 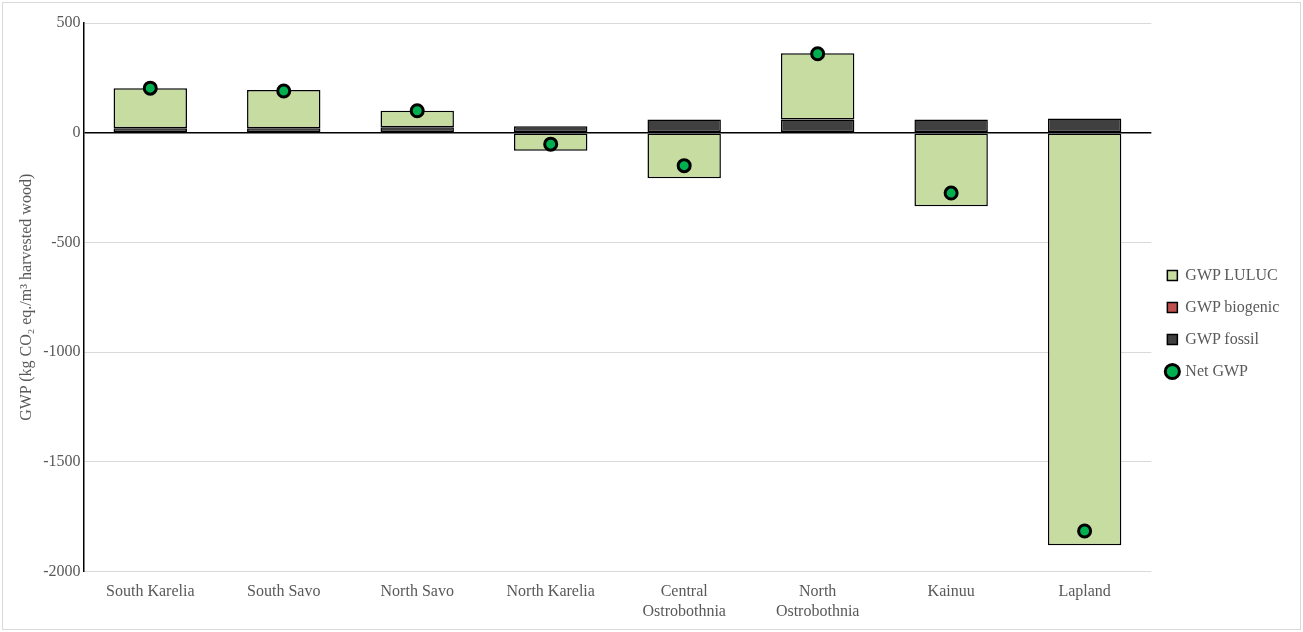 I want to click on x-tick-label: Lapland, so click(x=1084, y=591).